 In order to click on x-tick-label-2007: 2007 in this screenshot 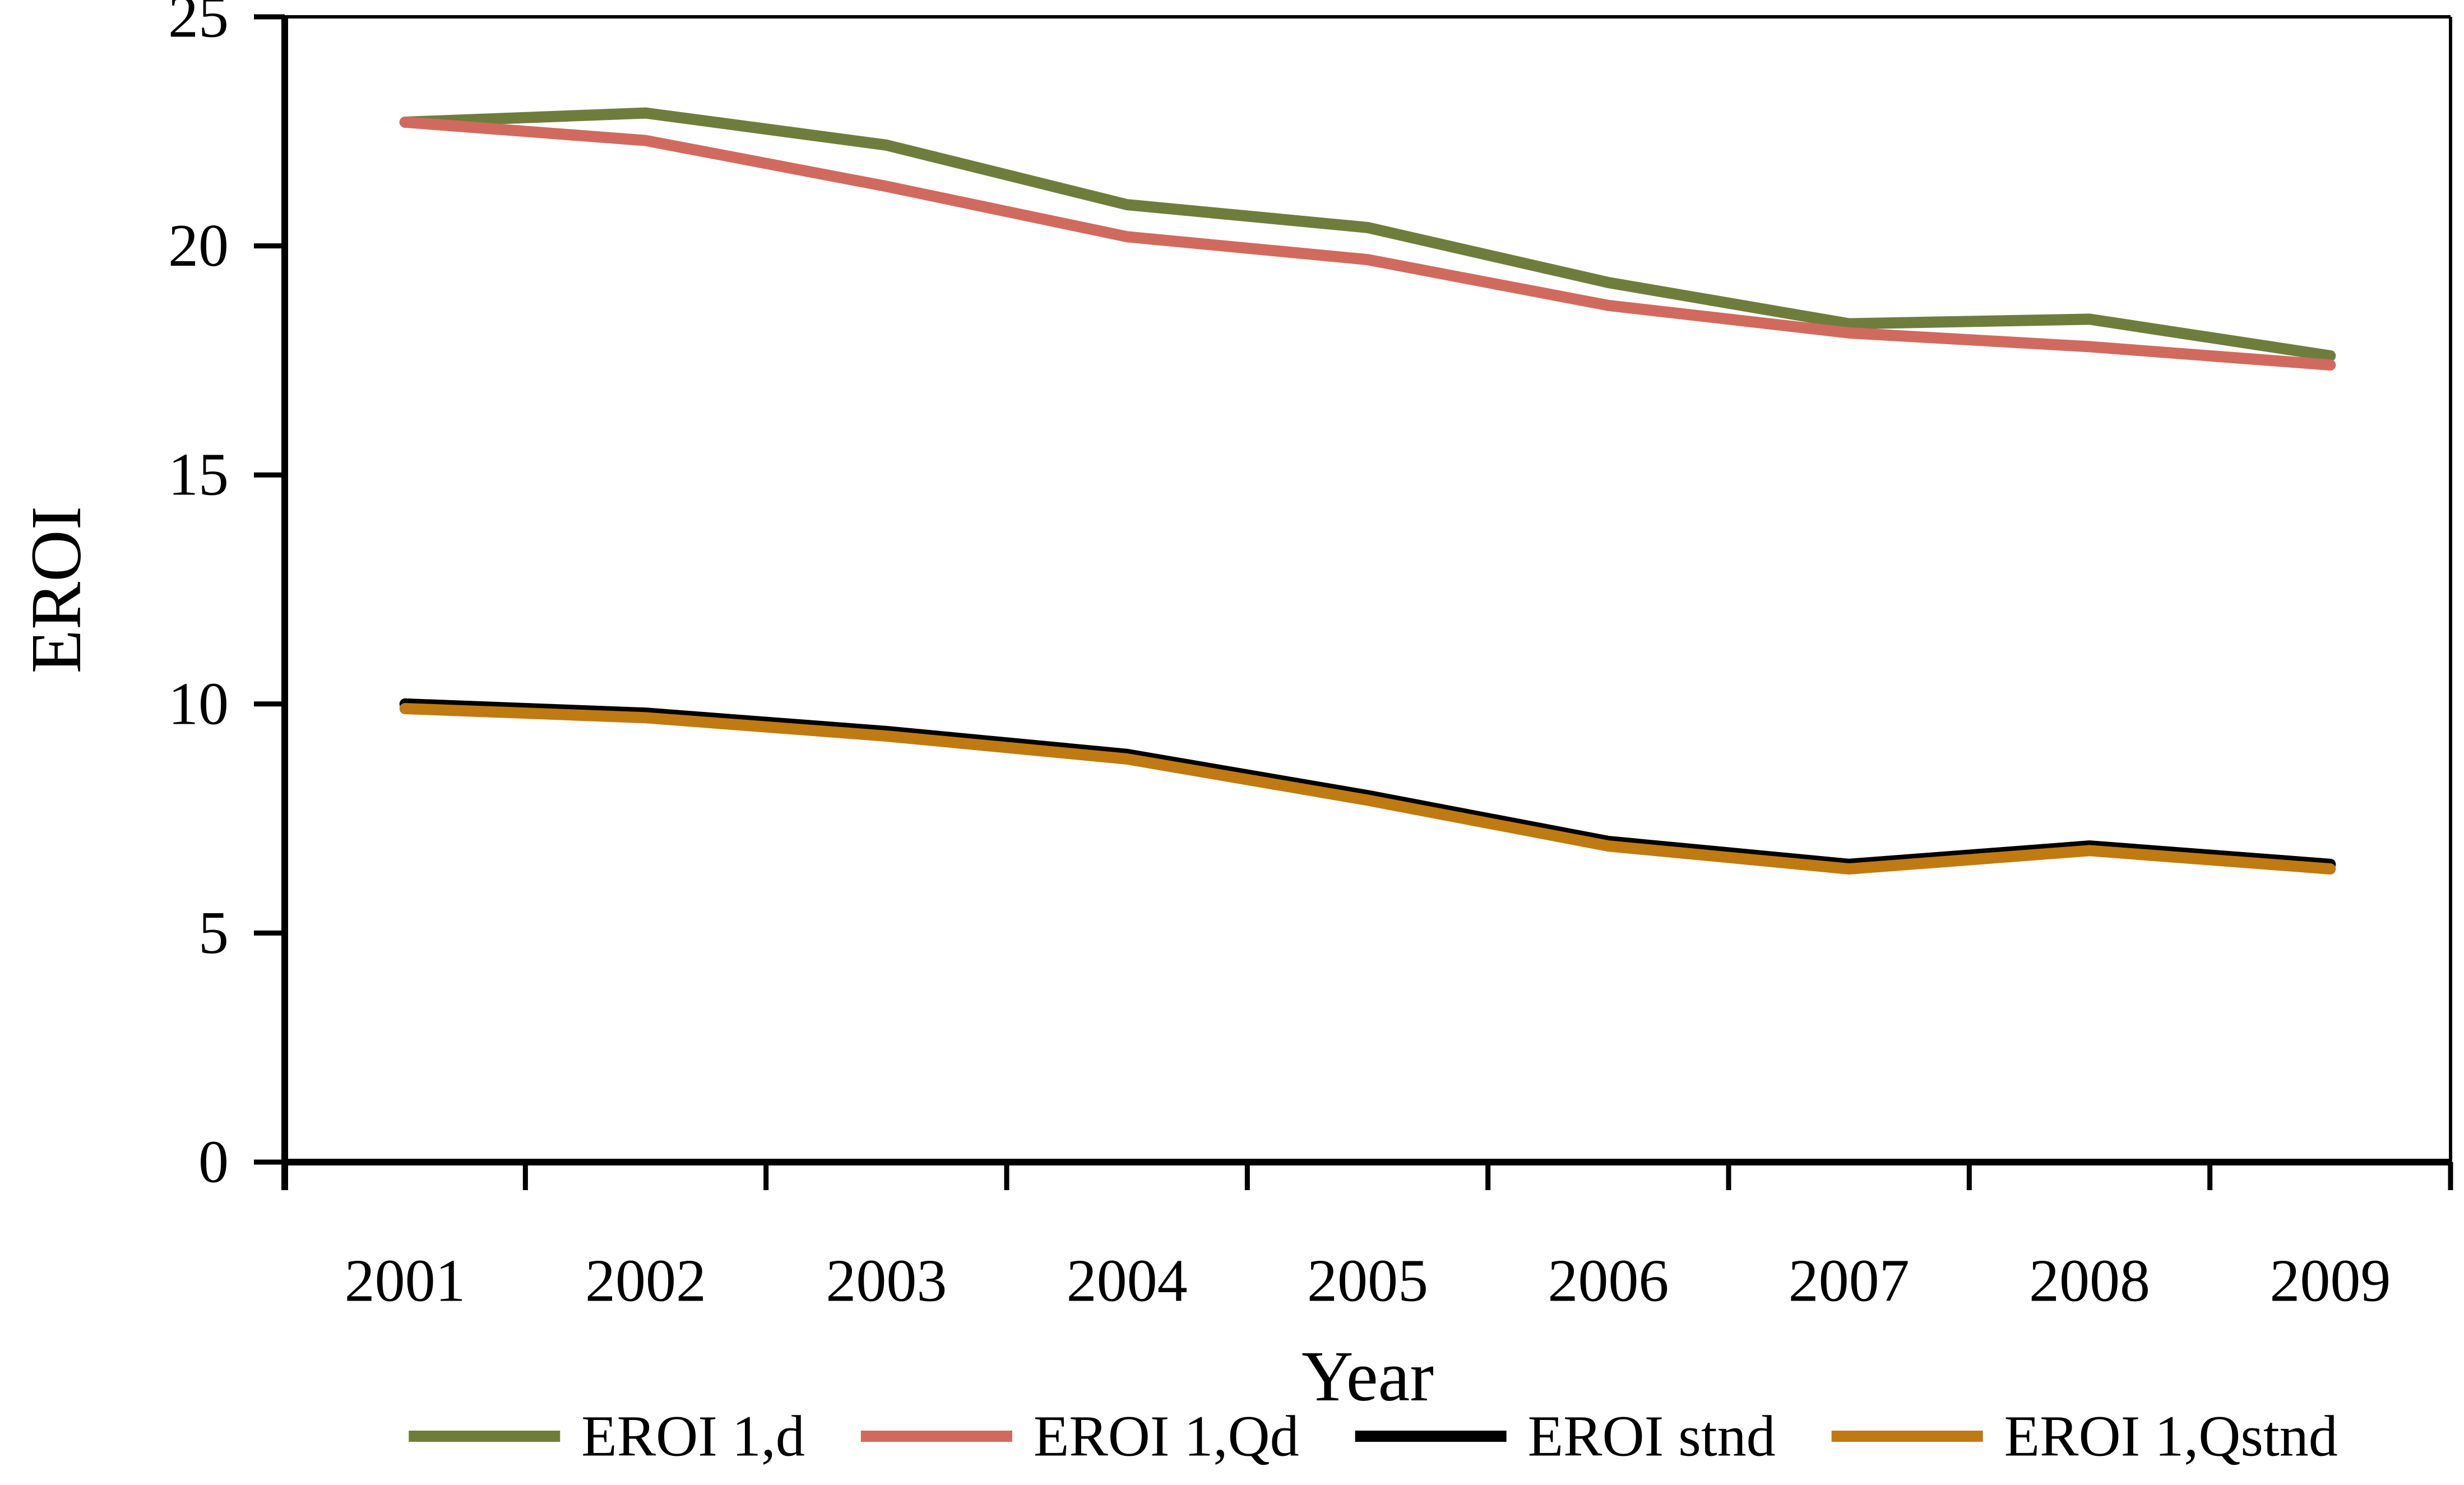, I will do `click(1849, 1281)`.